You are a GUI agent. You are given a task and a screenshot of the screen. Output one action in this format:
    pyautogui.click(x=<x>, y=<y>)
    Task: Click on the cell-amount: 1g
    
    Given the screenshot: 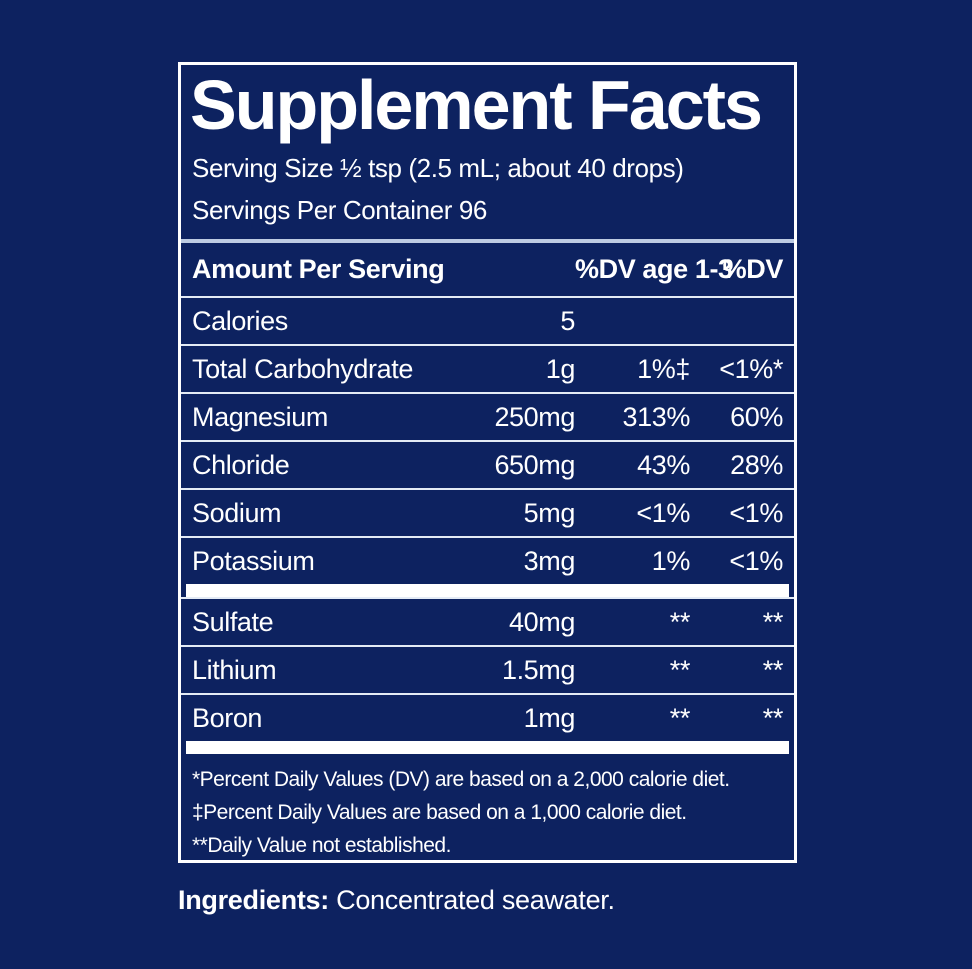 What is the action you would take?
    pyautogui.click(x=560, y=368)
    